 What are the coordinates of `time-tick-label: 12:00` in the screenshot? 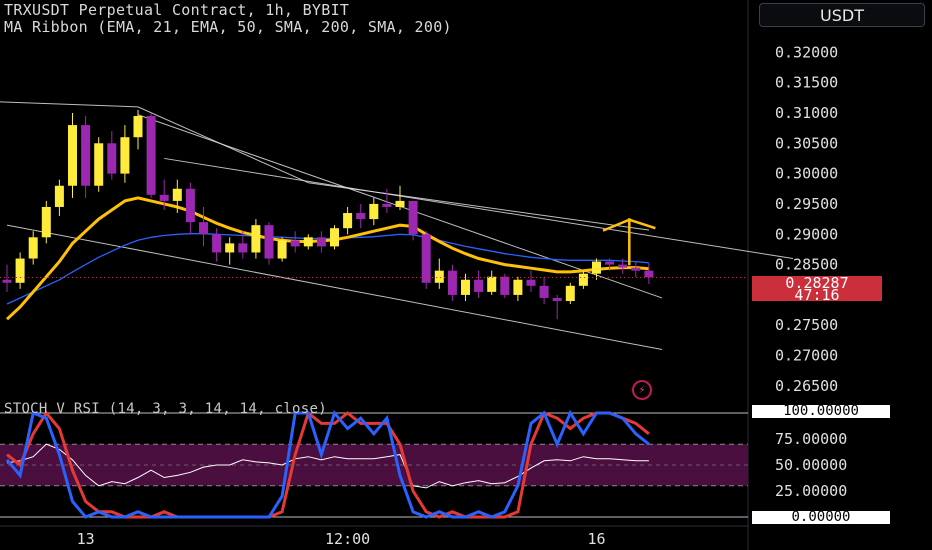 It's located at (347, 539).